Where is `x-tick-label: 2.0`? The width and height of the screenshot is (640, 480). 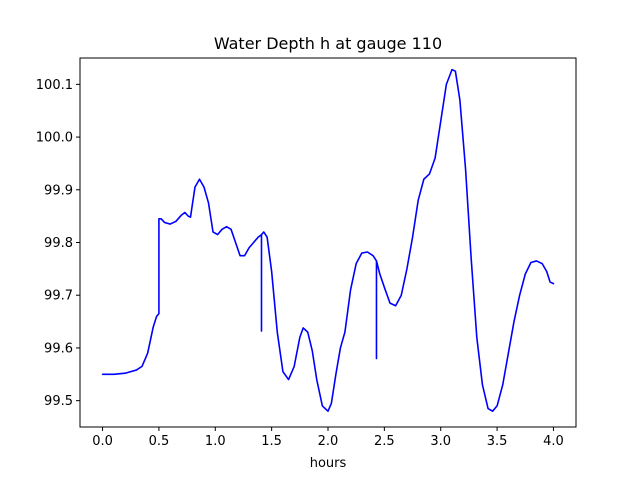 x-tick-label: 2.0 is located at coordinates (328, 441).